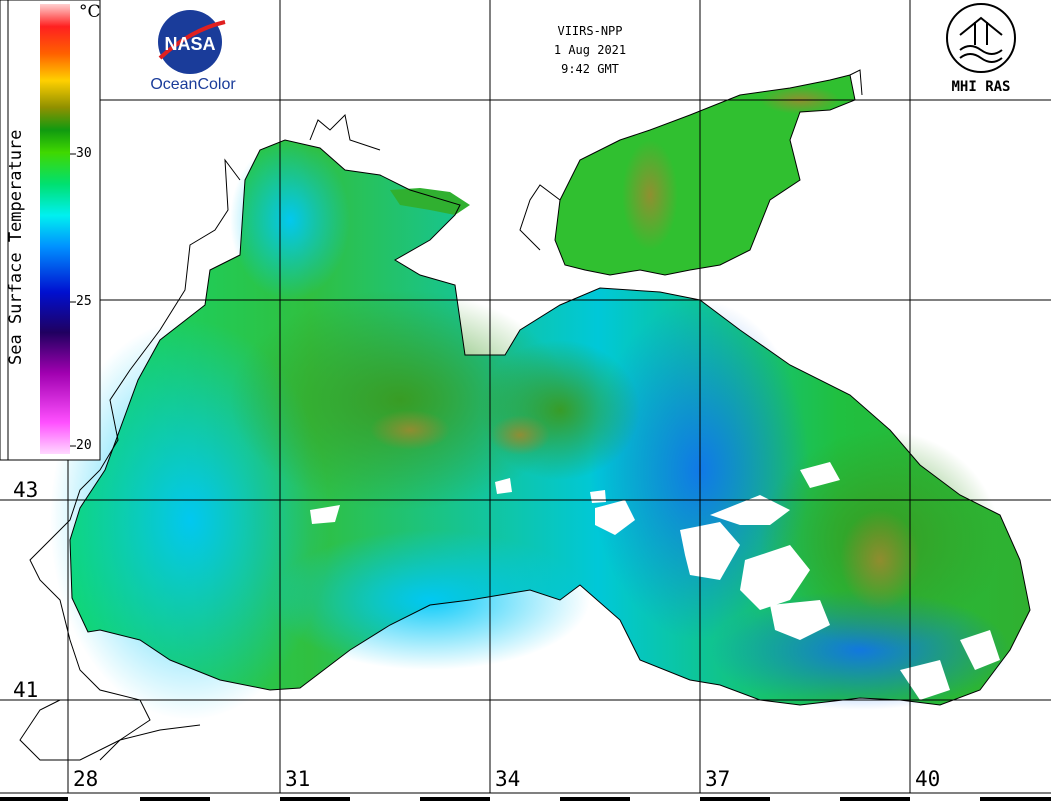 The height and width of the screenshot is (801, 1051). What do you see at coordinates (928, 779) in the screenshot?
I see `longitude-label-40: 40` at bounding box center [928, 779].